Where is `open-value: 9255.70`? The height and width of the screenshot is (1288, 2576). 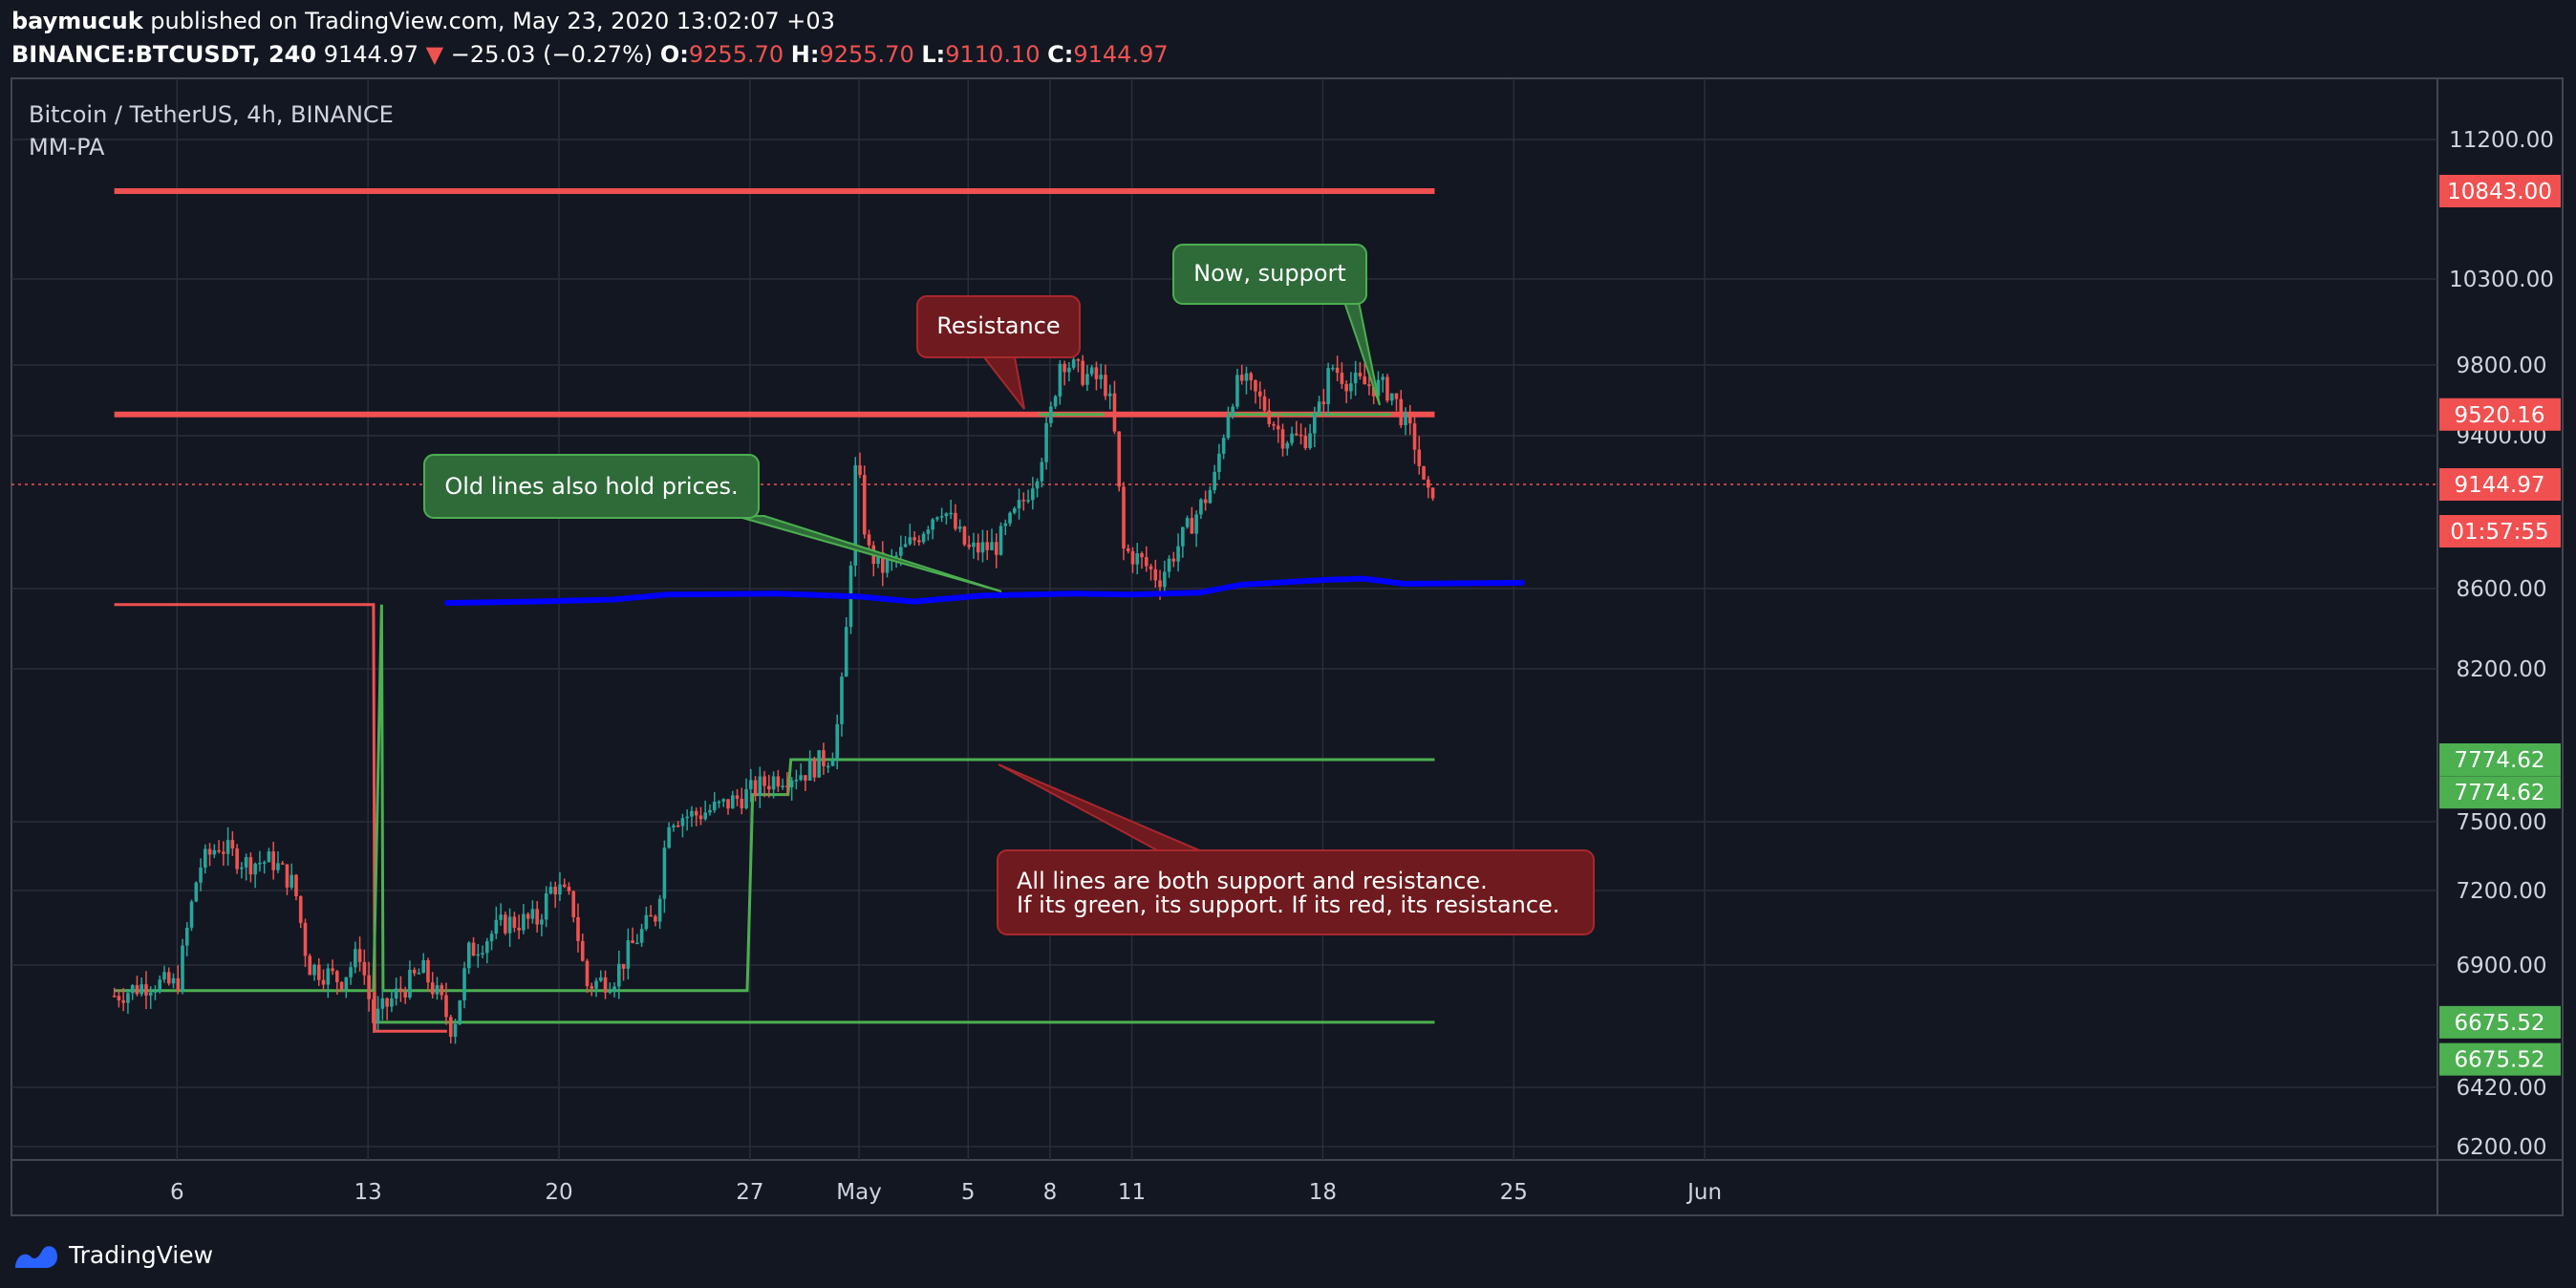
open-value: 9255.70 is located at coordinates (736, 54).